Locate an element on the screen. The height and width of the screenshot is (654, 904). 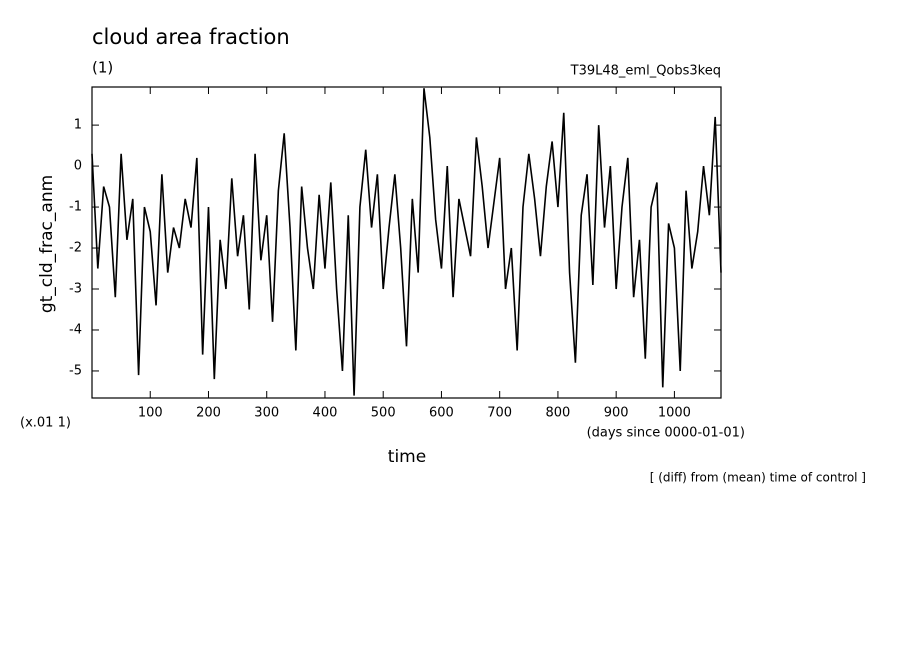
x-tick-label: 800 is located at coordinates (558, 413).